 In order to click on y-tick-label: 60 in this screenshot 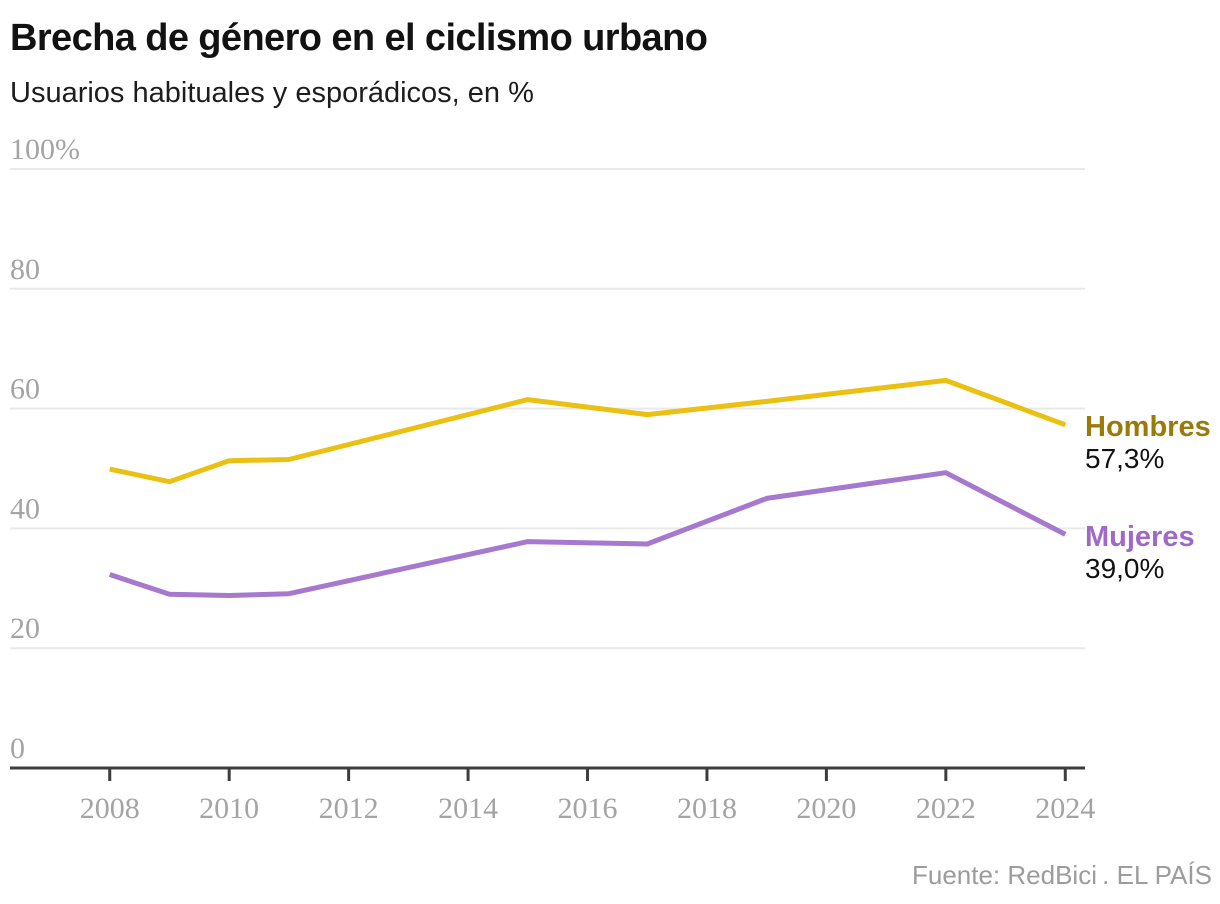, I will do `click(25, 389)`.